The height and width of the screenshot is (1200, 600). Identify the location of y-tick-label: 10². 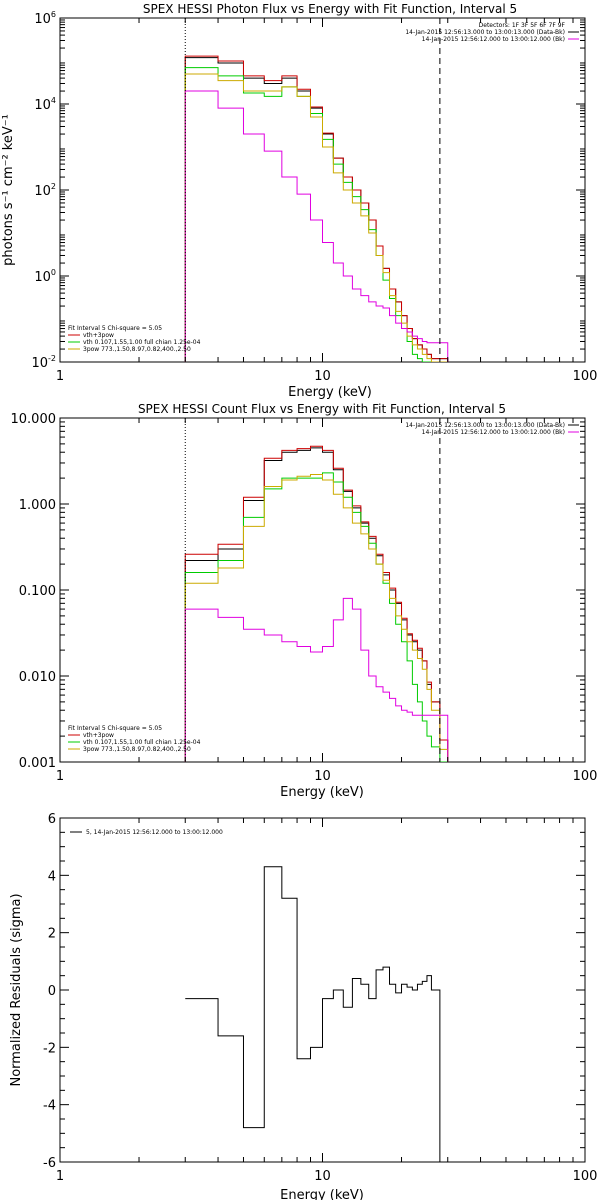
(45, 190).